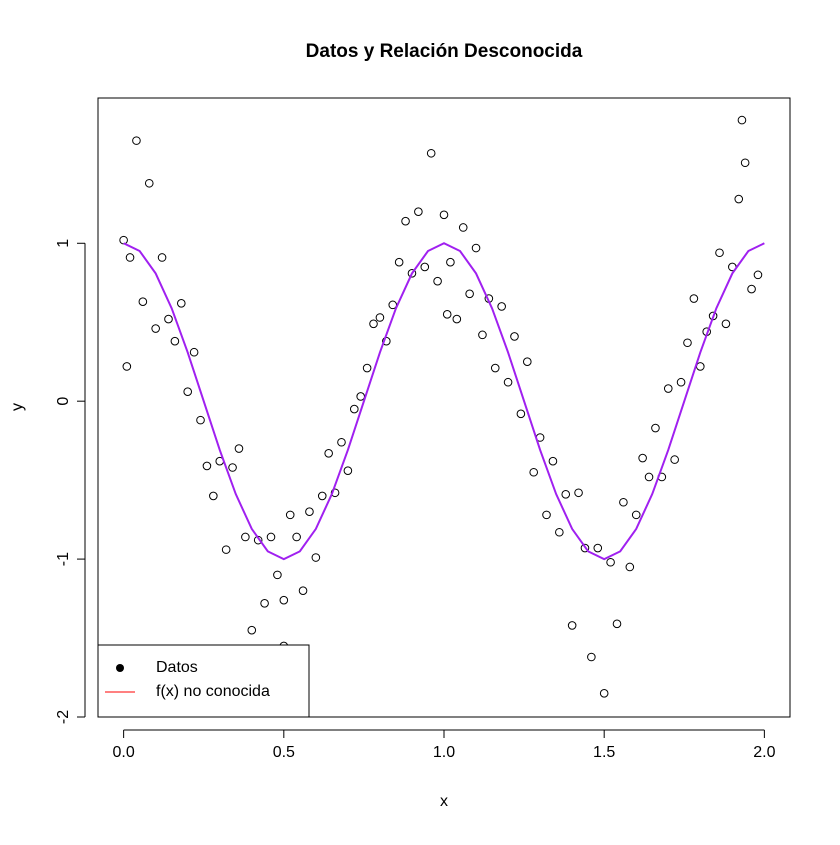 This screenshot has width=840, height=845. Describe the element at coordinates (764, 752) in the screenshot. I see `x-tick-label: 2.0` at that location.